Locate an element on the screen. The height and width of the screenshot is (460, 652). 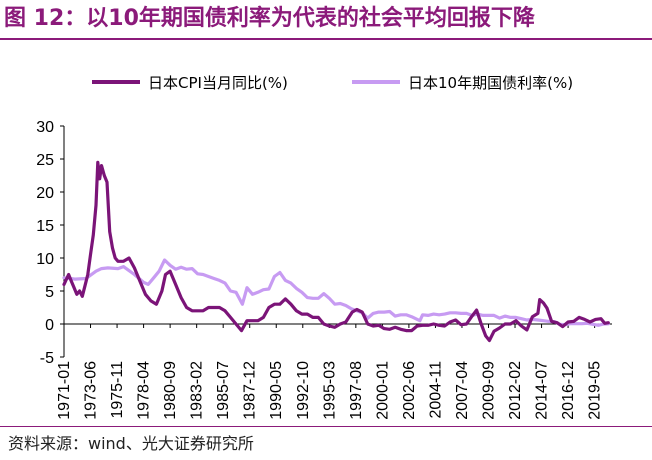
x-tick-label: 2012-02 is located at coordinates (515, 390).